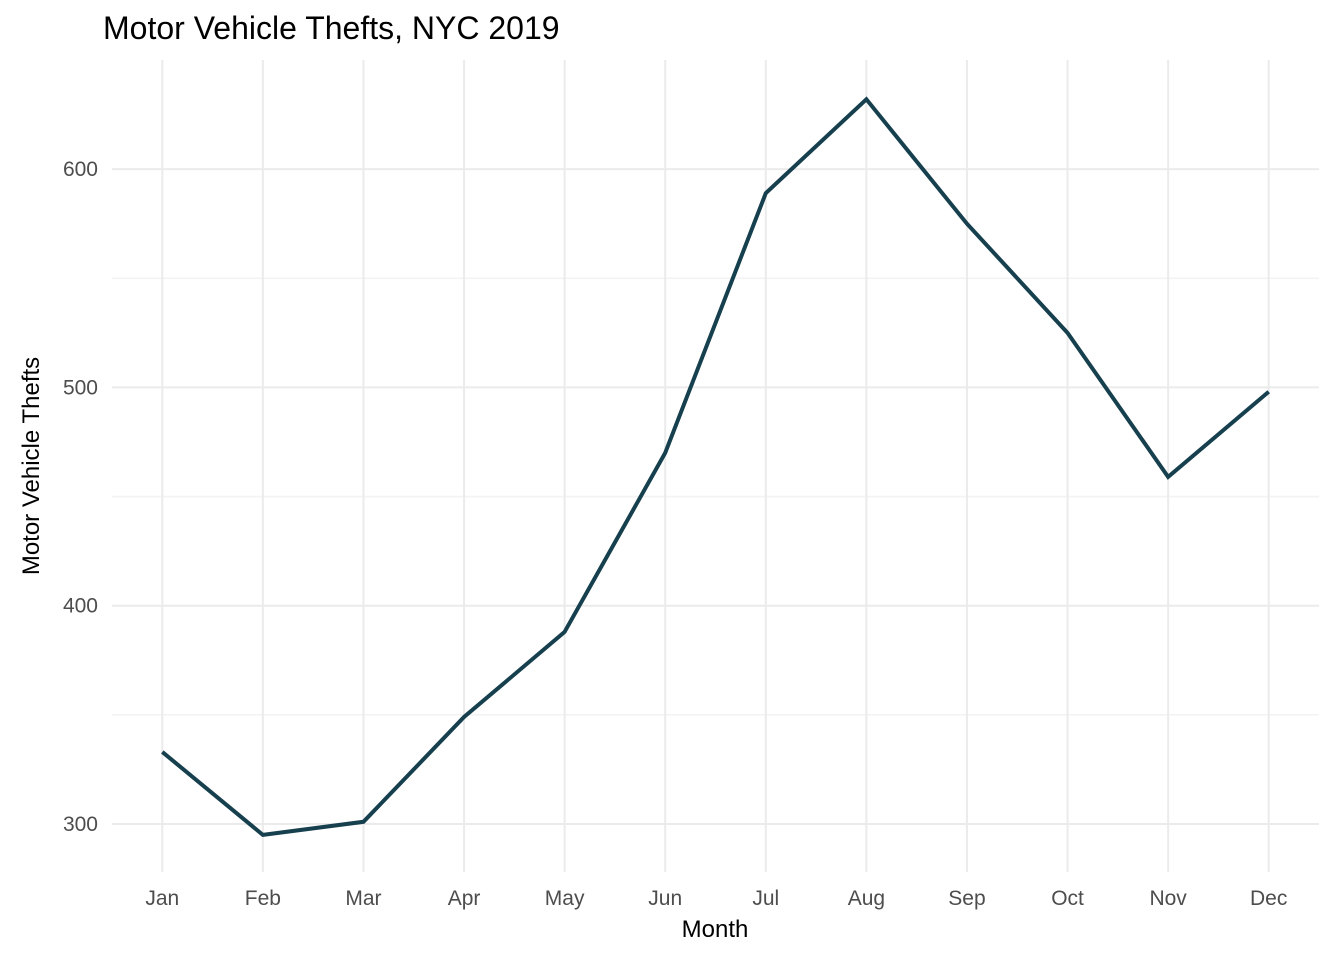 The image size is (1344, 960). What do you see at coordinates (1268, 898) in the screenshot?
I see `x-tick-label: Dec` at bounding box center [1268, 898].